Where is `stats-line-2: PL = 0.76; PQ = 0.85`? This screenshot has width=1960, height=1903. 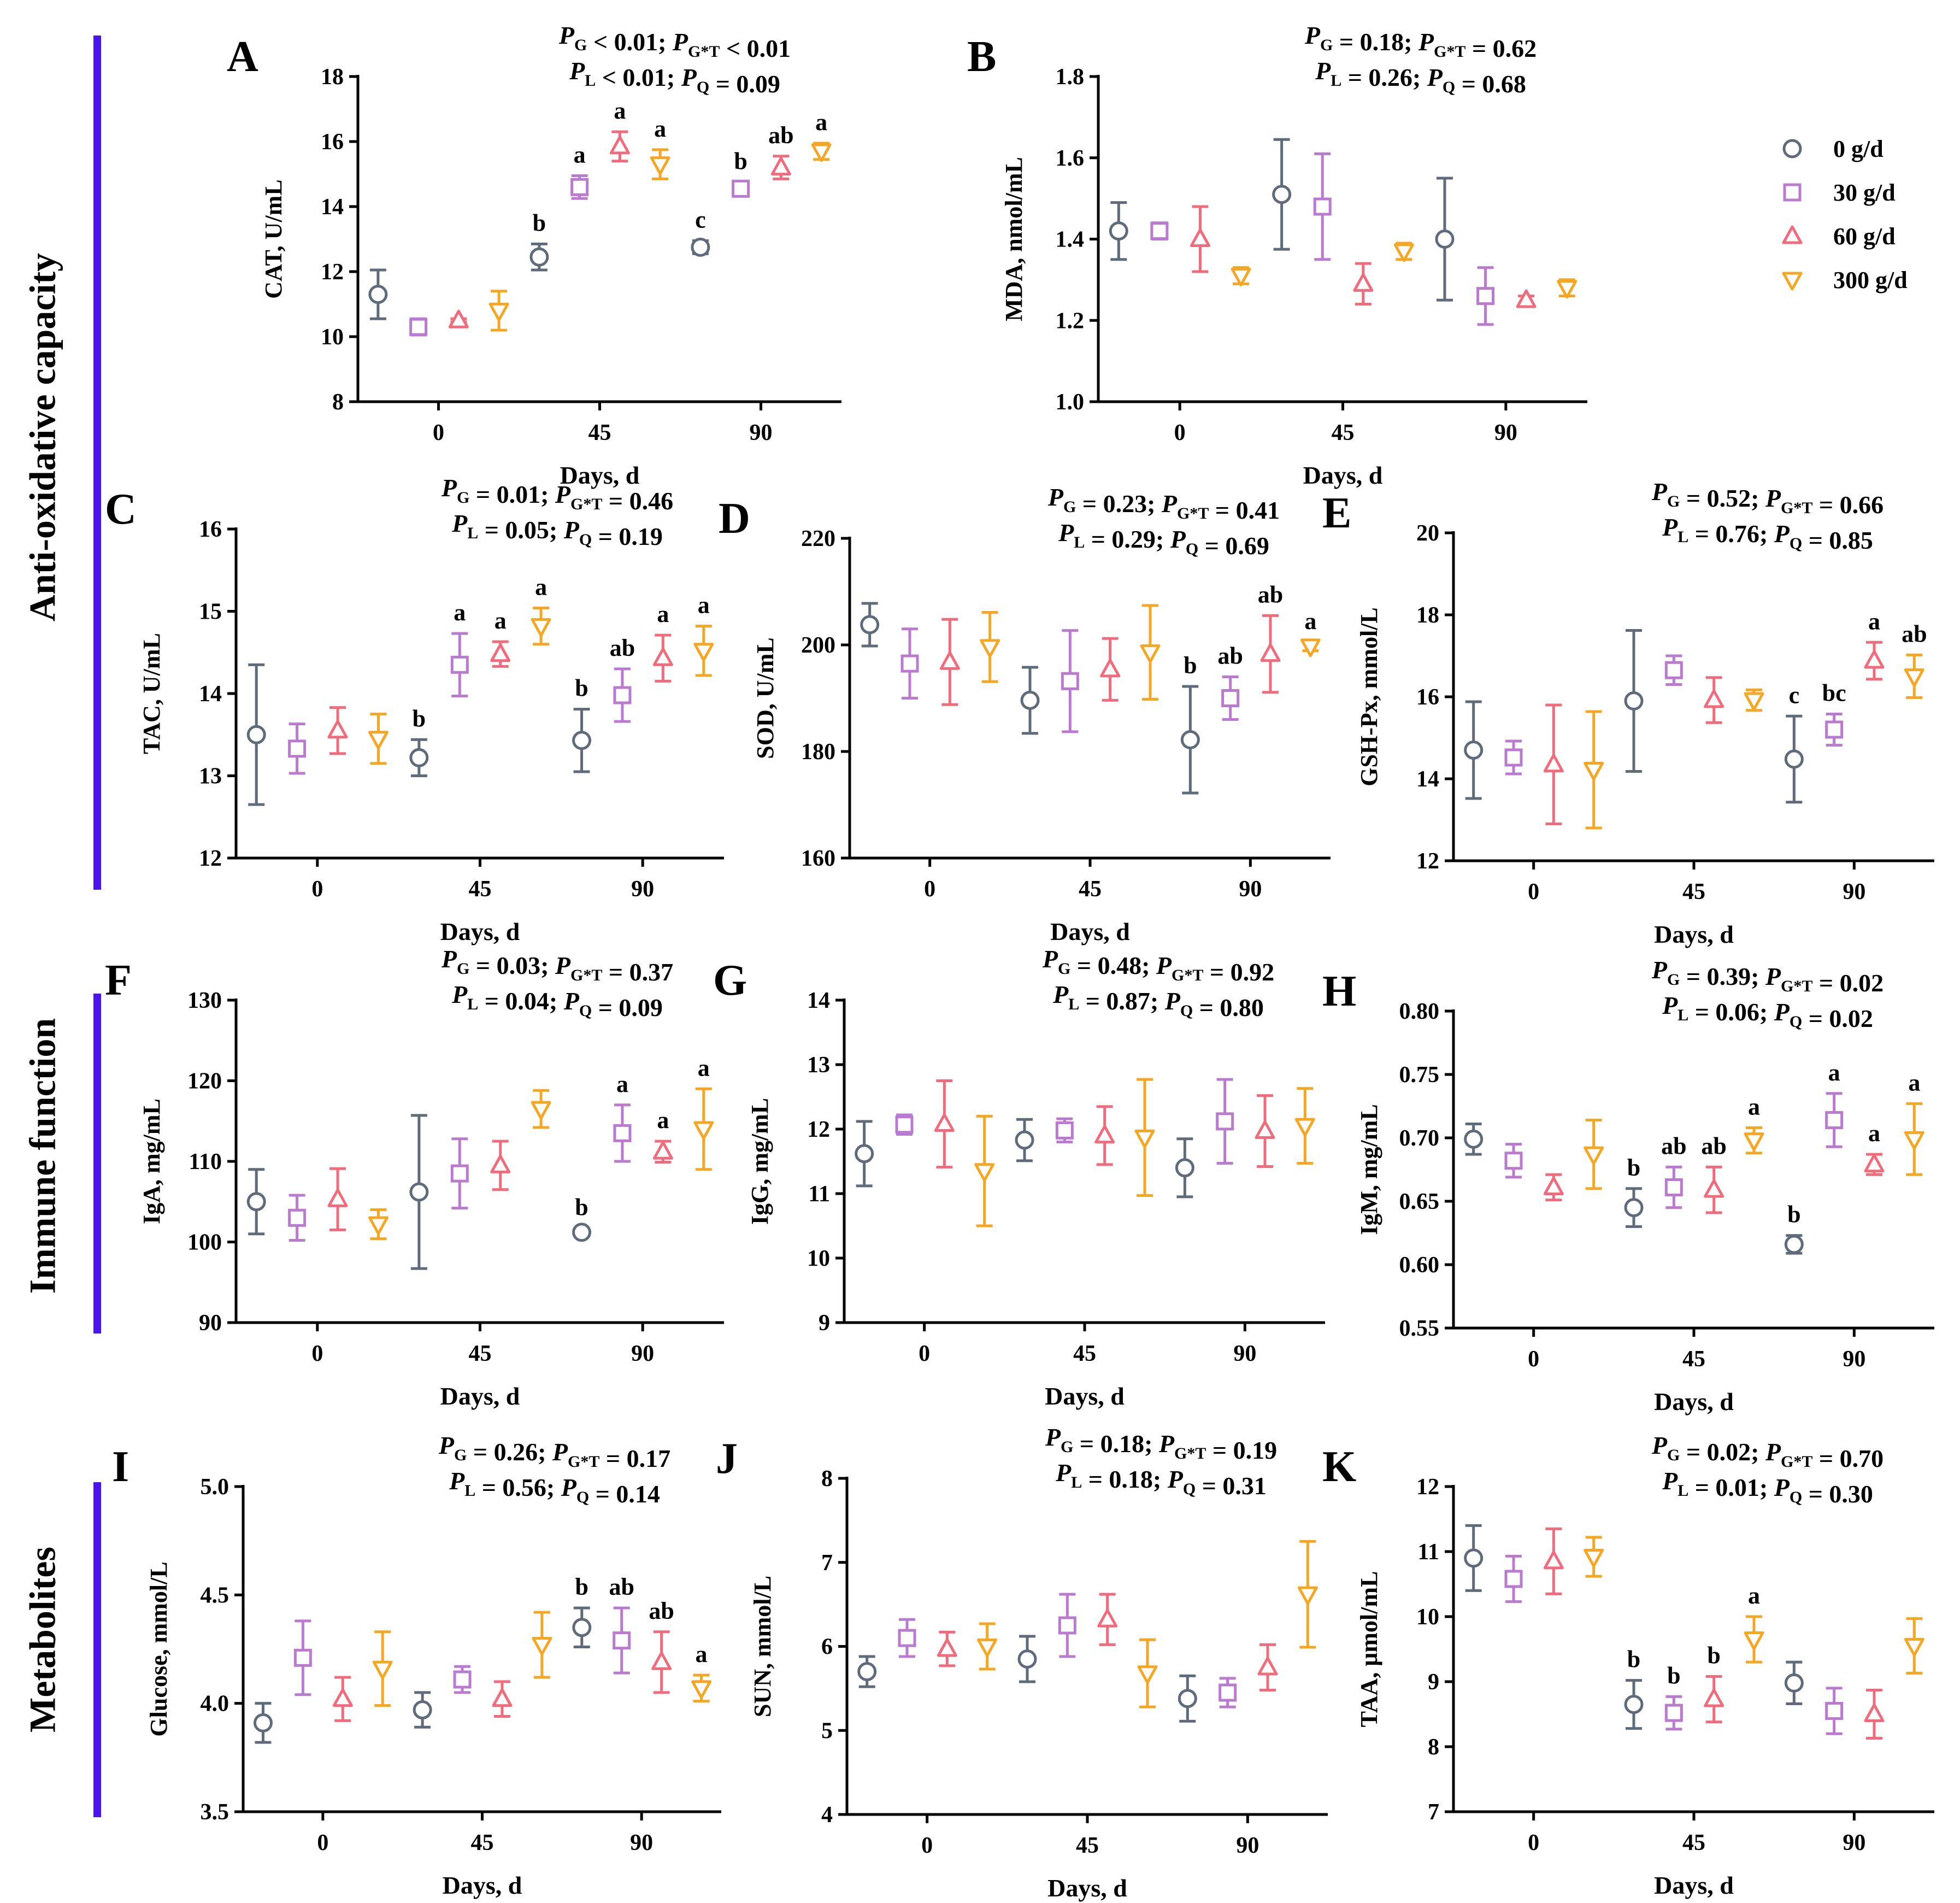 stats-line-2: PL = 0.76; PQ = 0.85 is located at coordinates (1767, 533).